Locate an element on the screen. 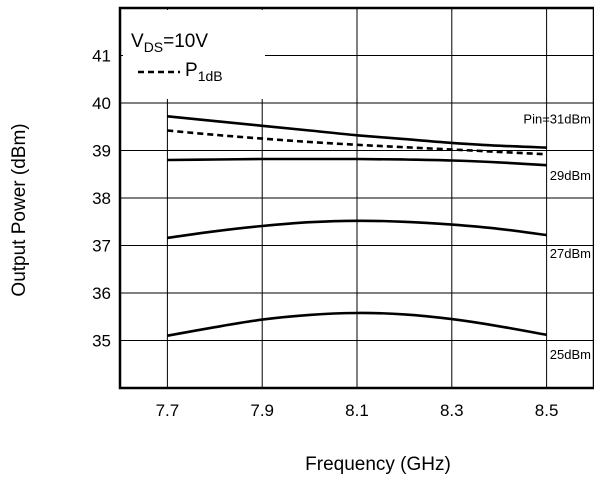  curve-label: 27dBm is located at coordinates (570, 253).